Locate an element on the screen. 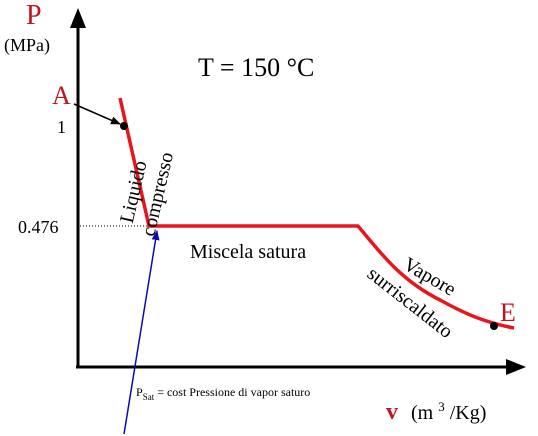 Image resolution: width=538 pixels, height=436 pixels. diagram-title: T = 150 °C is located at coordinates (256, 67).